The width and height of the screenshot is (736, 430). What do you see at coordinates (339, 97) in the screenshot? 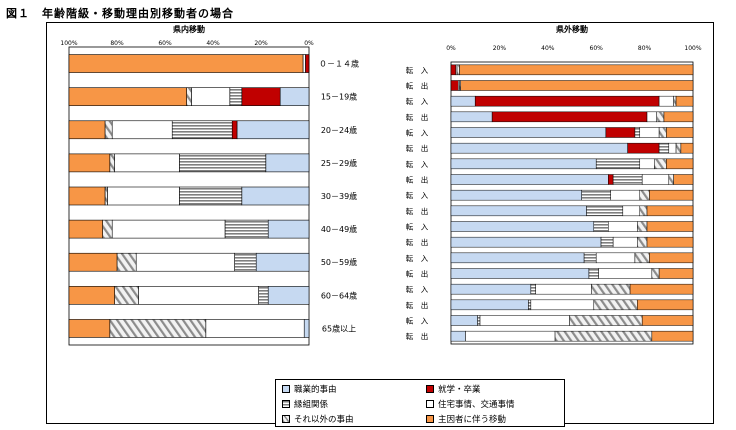
I see `age-label: 15－19歳` at bounding box center [339, 97].